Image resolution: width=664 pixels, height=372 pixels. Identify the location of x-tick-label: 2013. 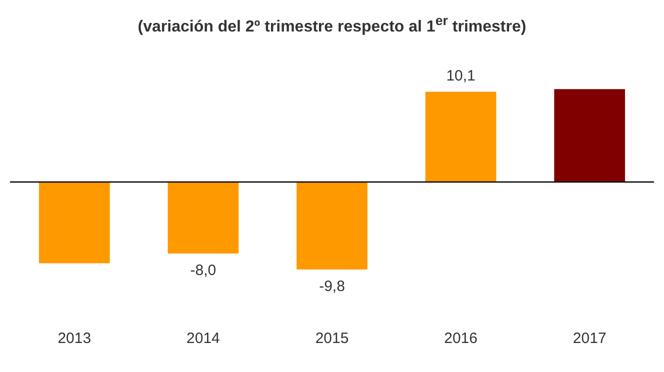
(75, 339).